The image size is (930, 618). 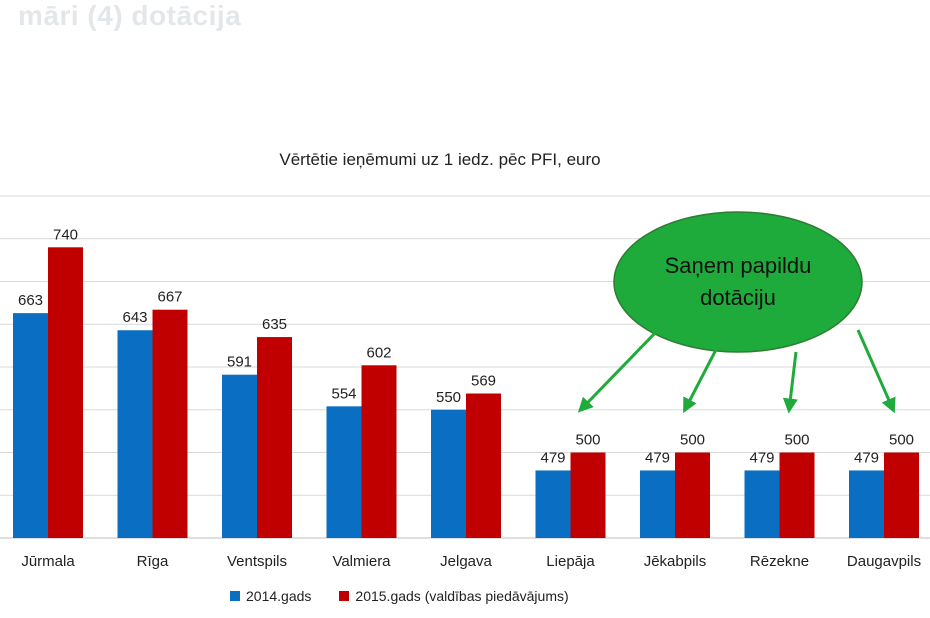 I want to click on legend-item-2014: 2014.gads, so click(x=270, y=596).